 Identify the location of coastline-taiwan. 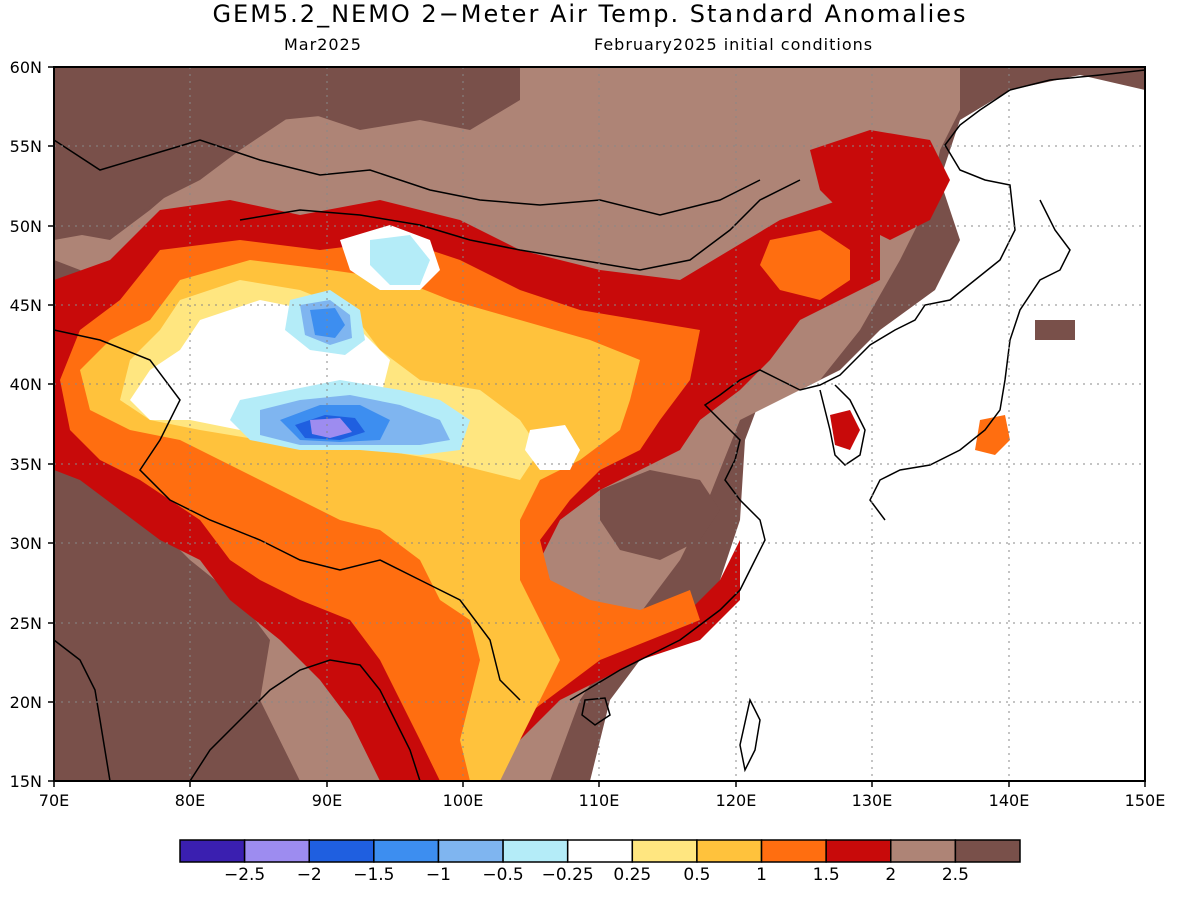
(750, 735).